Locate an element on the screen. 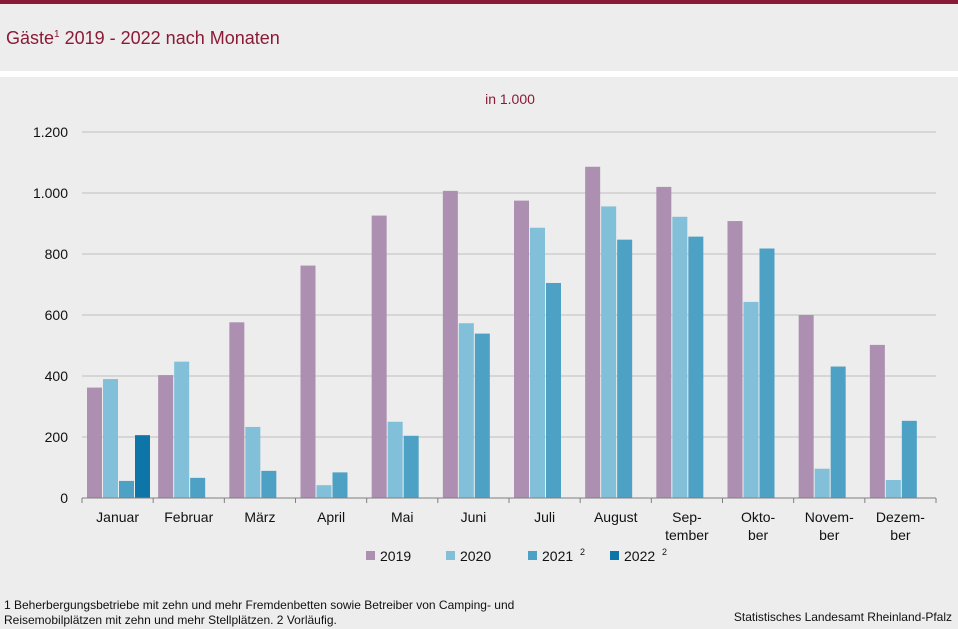 The width and height of the screenshot is (958, 629). legend-swatch-2021 is located at coordinates (532, 555).